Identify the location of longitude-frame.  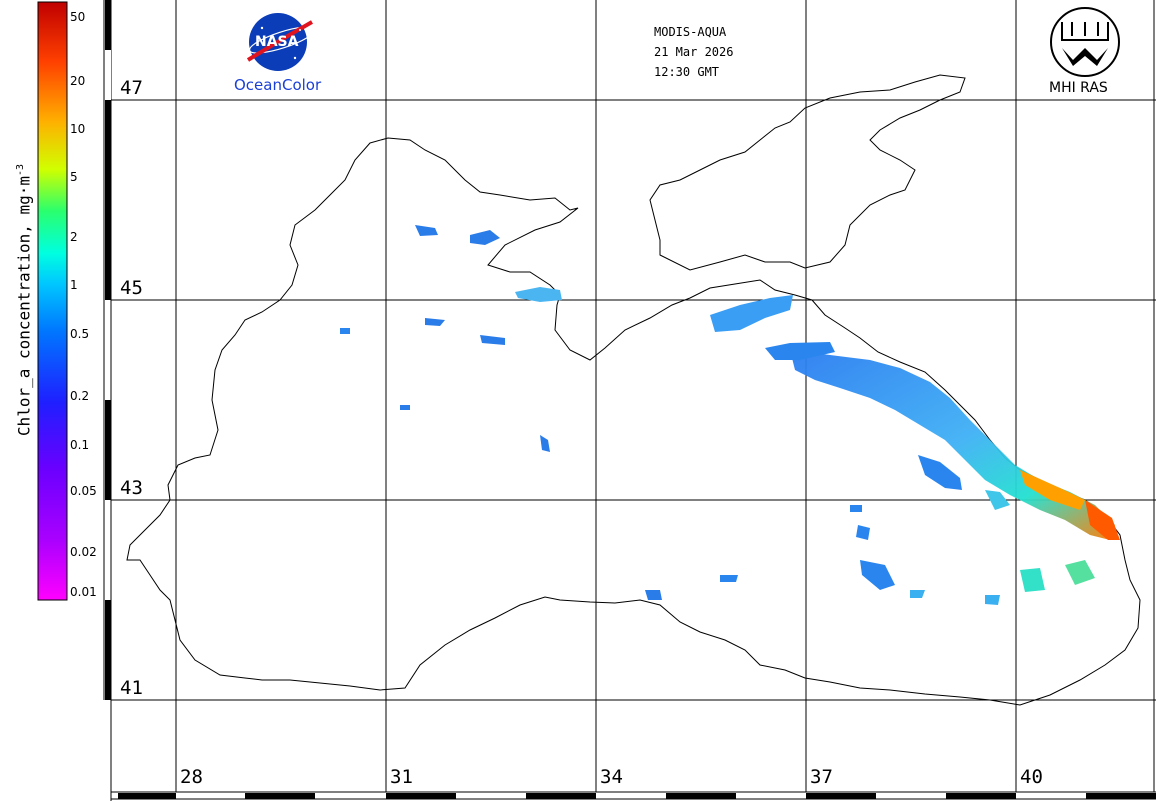
(633, 795).